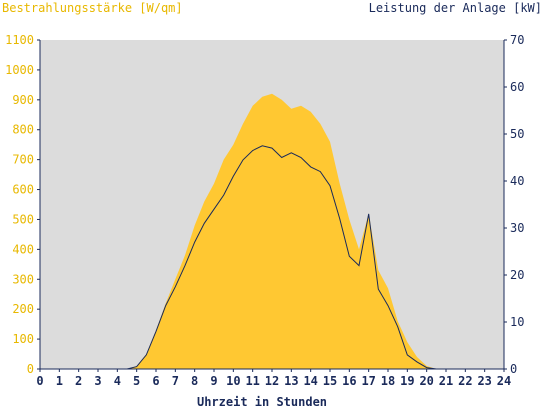 The image size is (544, 408). Describe the element at coordinates (310, 381) in the screenshot. I see `x-tick-label: 14` at that location.